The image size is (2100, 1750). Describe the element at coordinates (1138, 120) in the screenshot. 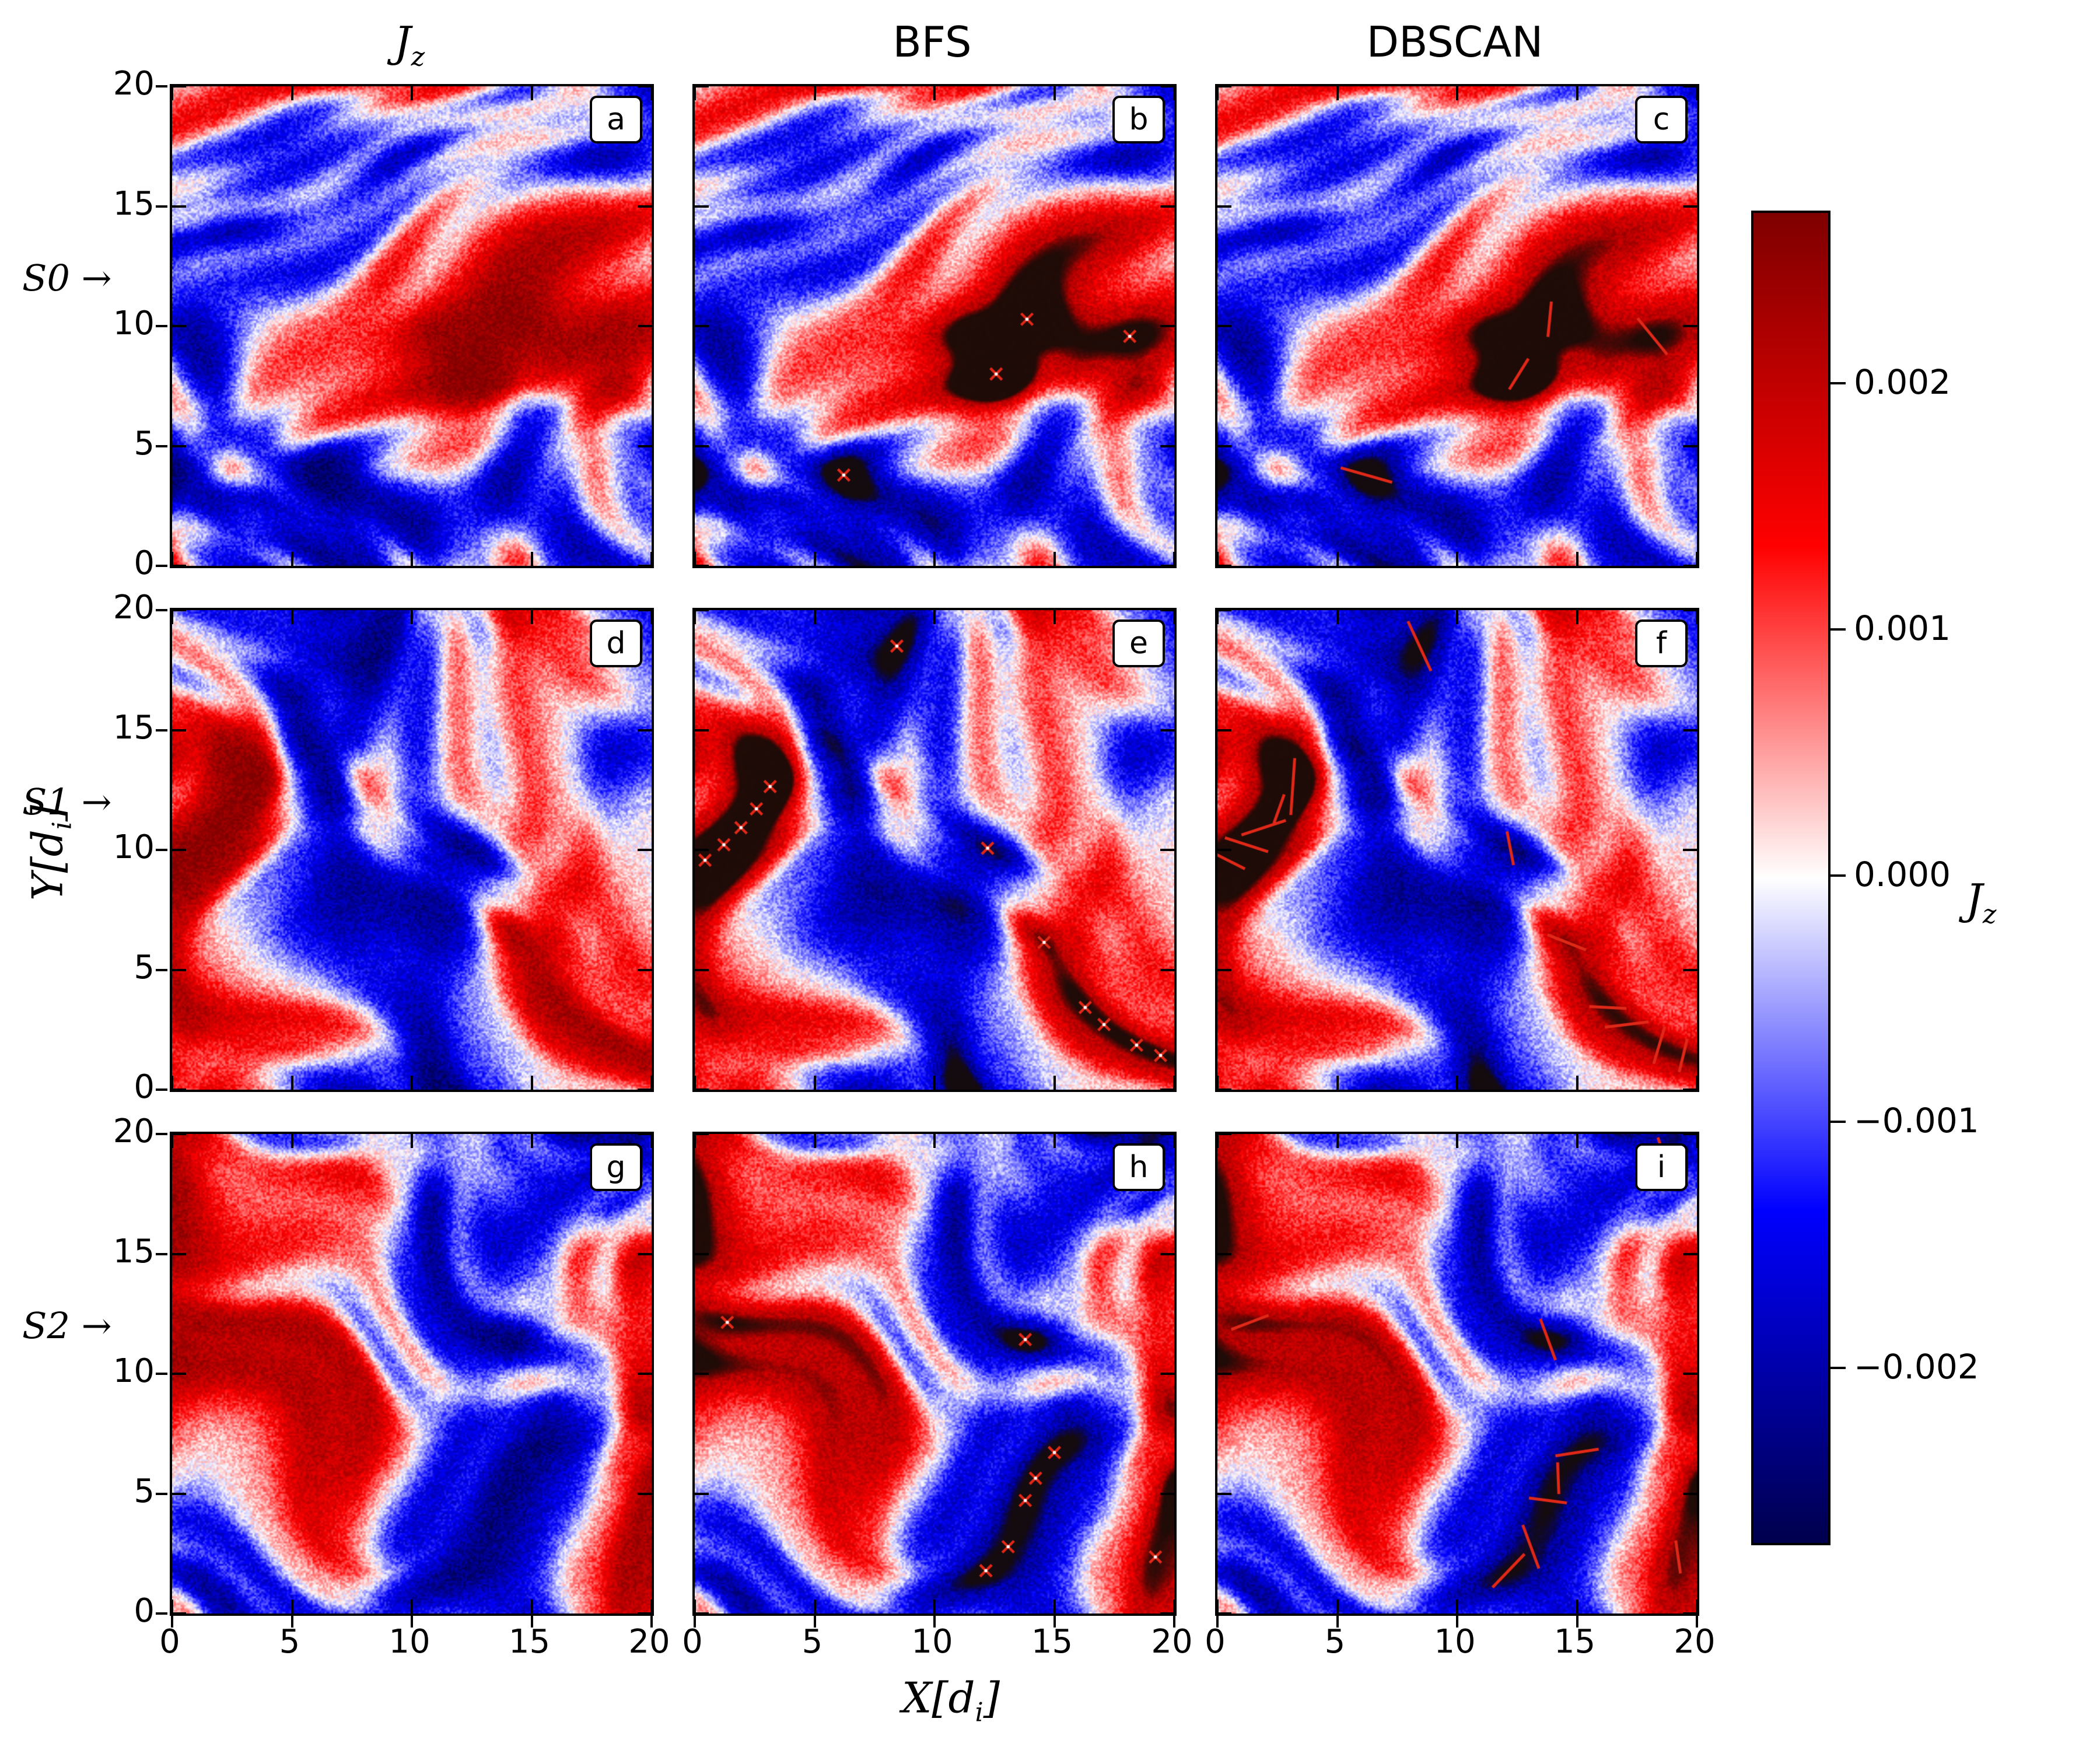

I see `panel-b-label: b` at that location.